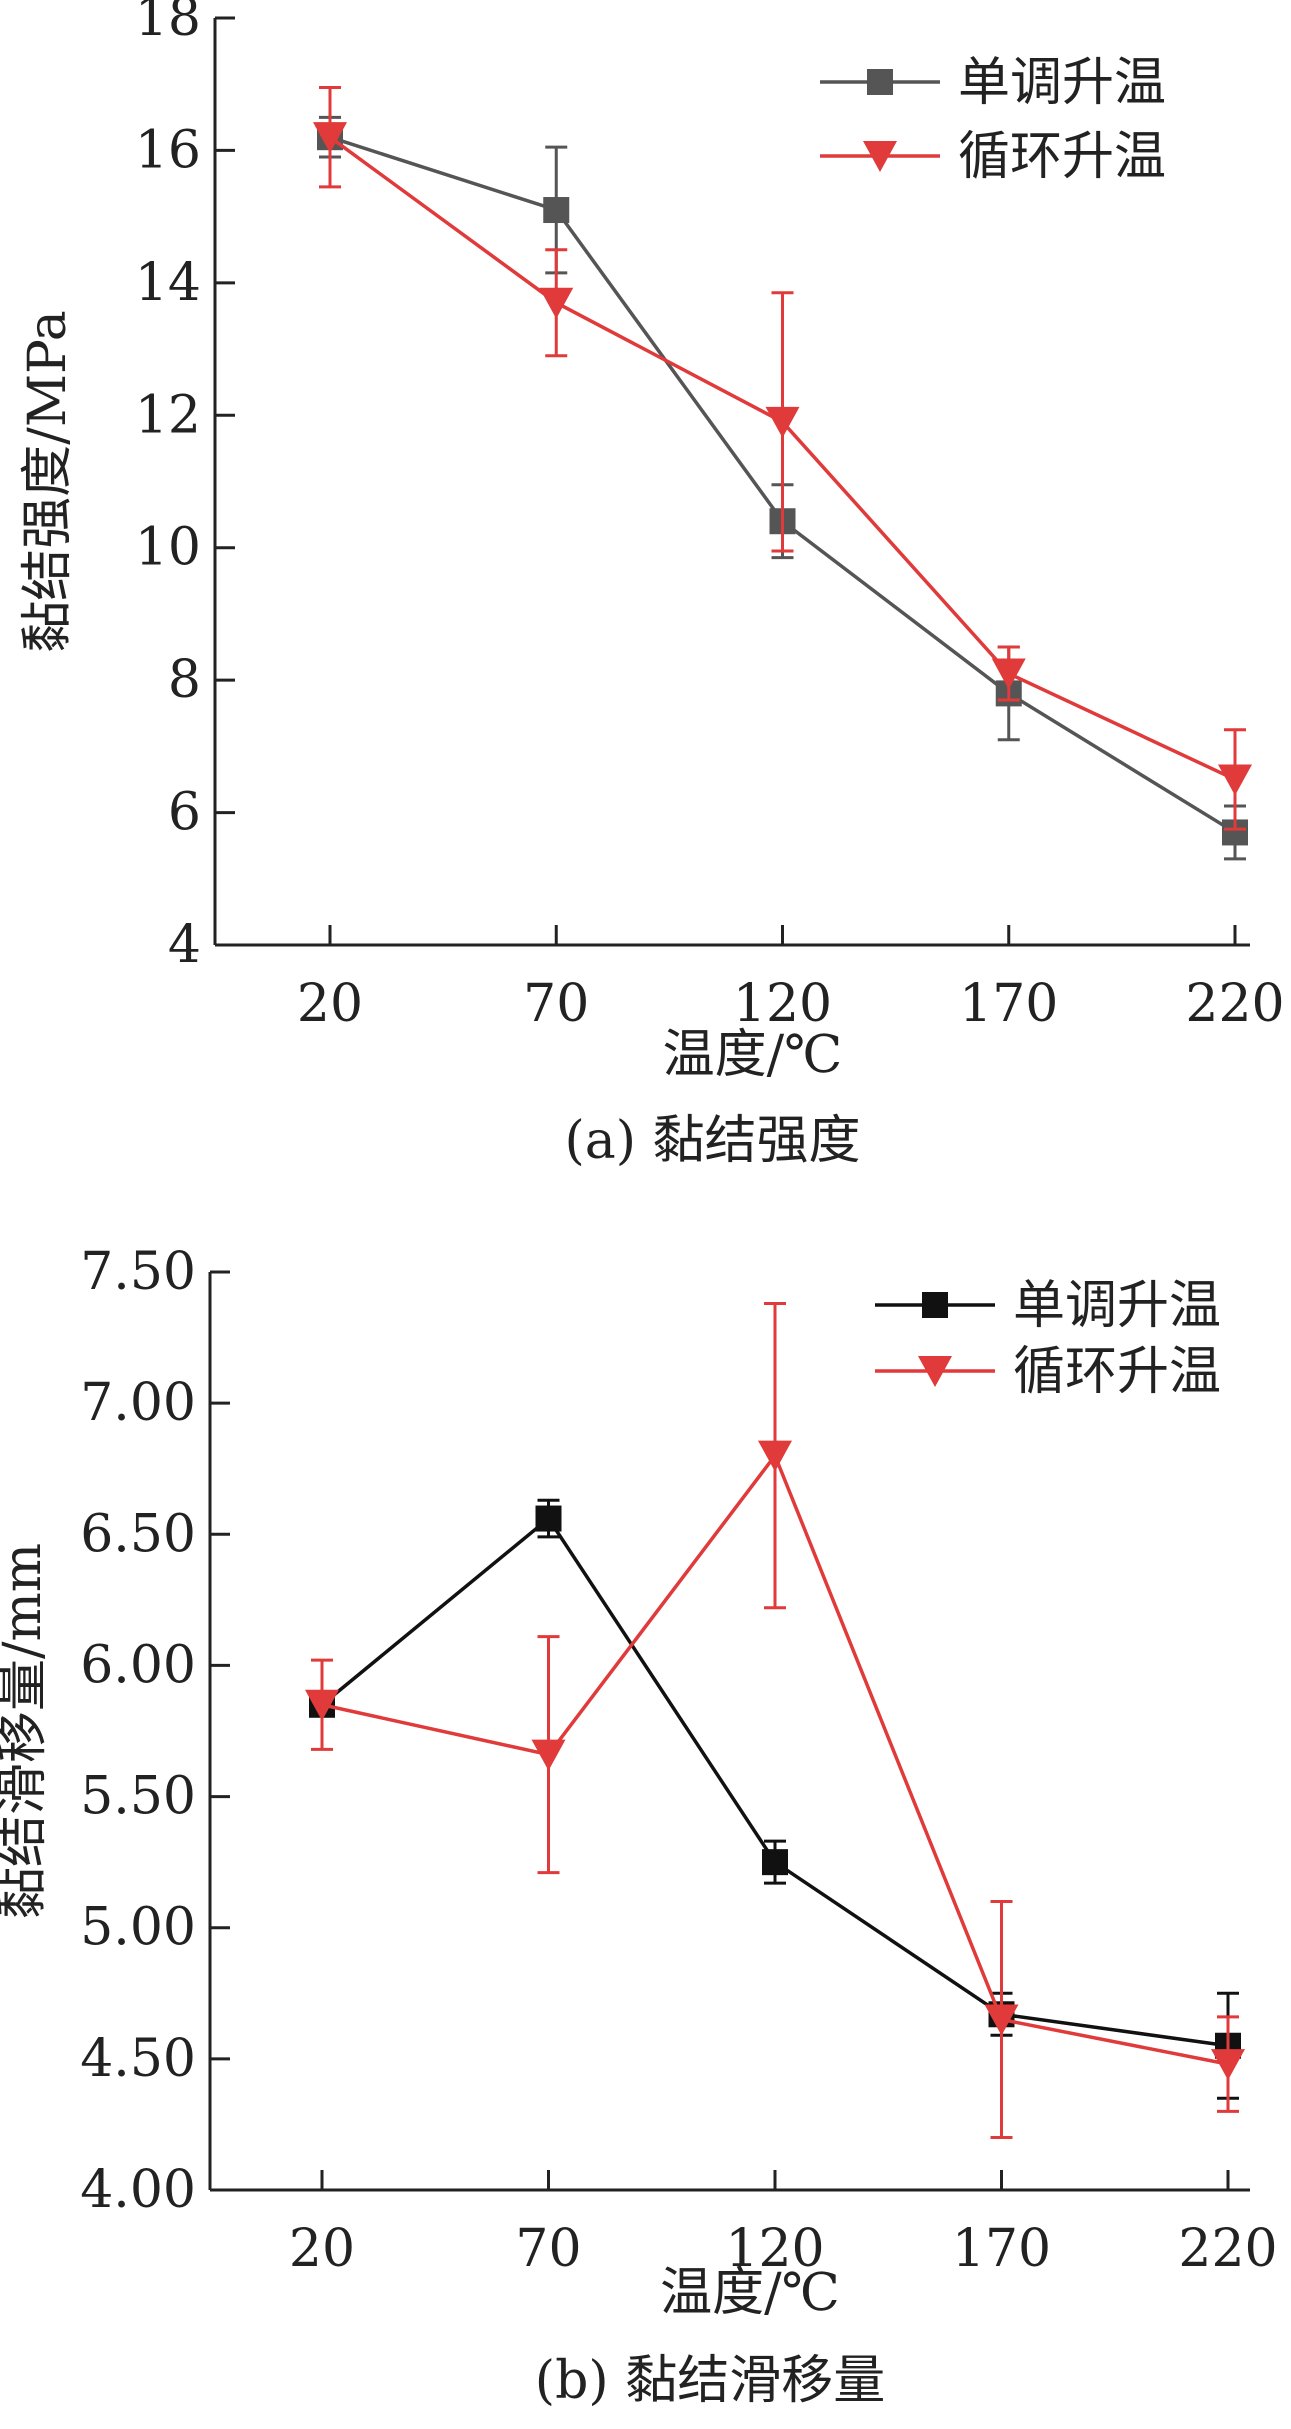 The height and width of the screenshot is (2429, 1291). What do you see at coordinates (138, 2059) in the screenshot?
I see `y-tick-label: 4.50` at bounding box center [138, 2059].